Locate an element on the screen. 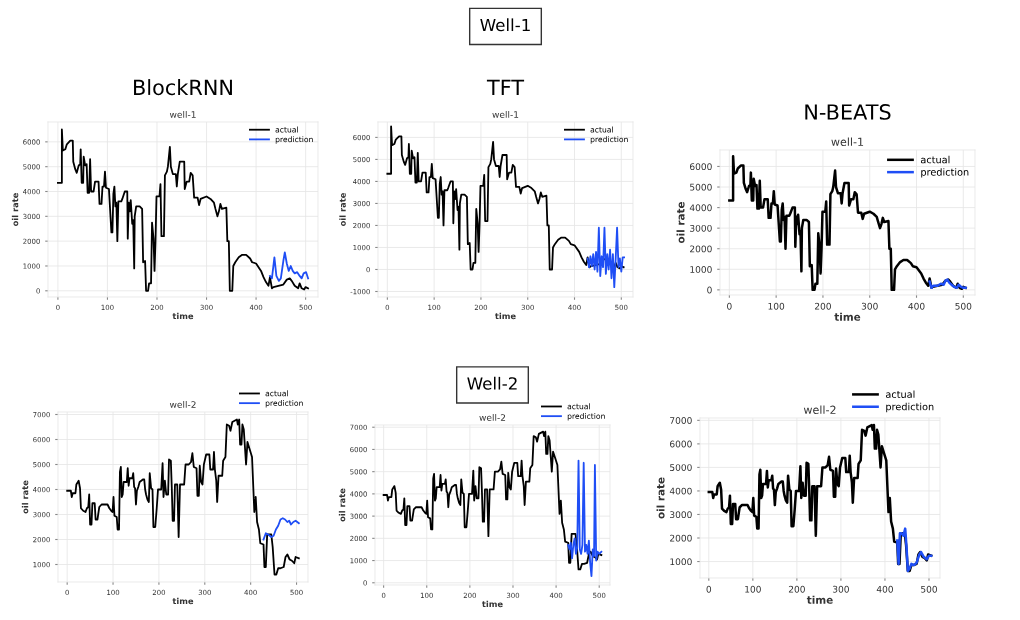  y-tick-label: 7000 is located at coordinates (681, 420).